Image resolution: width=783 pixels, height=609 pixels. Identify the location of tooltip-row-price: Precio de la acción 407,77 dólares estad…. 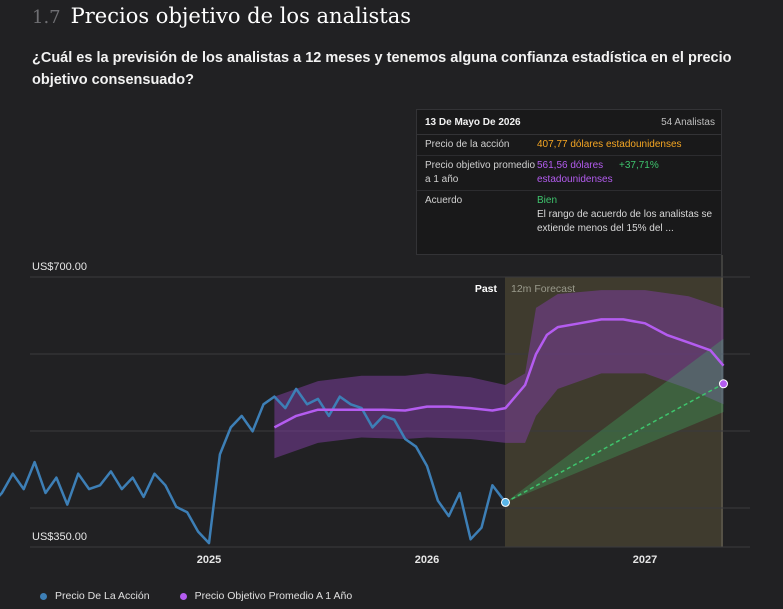
(569, 145).